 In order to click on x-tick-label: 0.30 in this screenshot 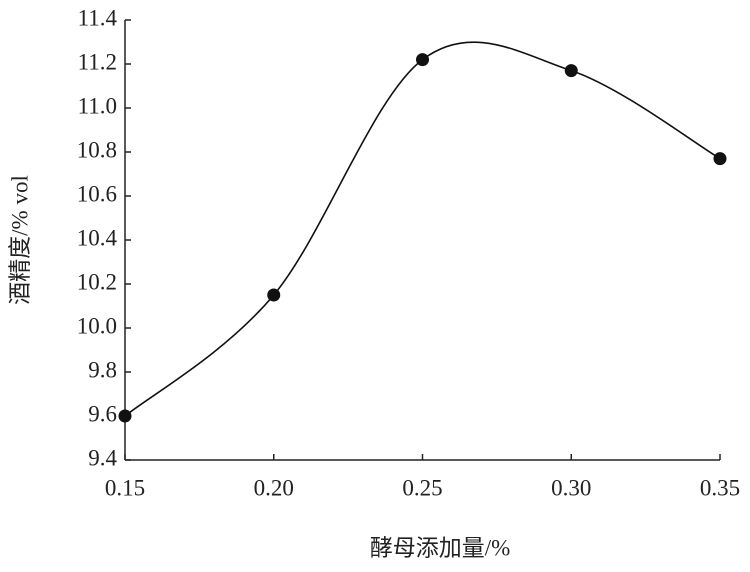, I will do `click(571, 487)`.